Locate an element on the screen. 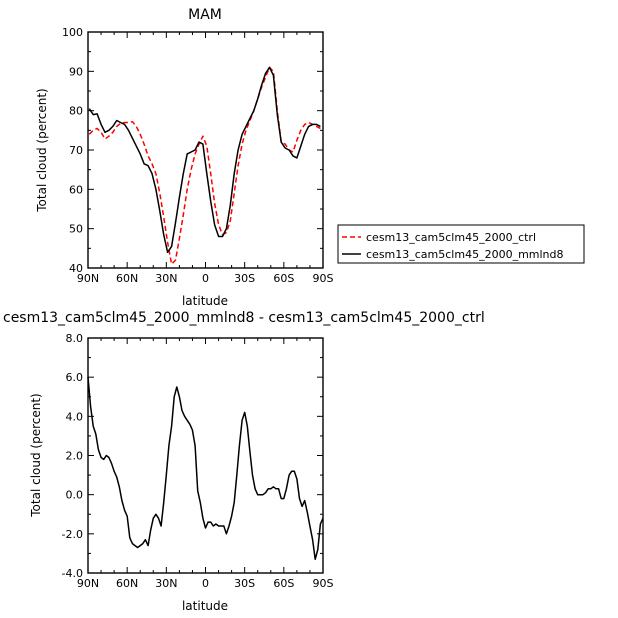 This screenshot has height=618, width=618. bottom-y-tick-label: -4.0 is located at coordinates (72, 573).